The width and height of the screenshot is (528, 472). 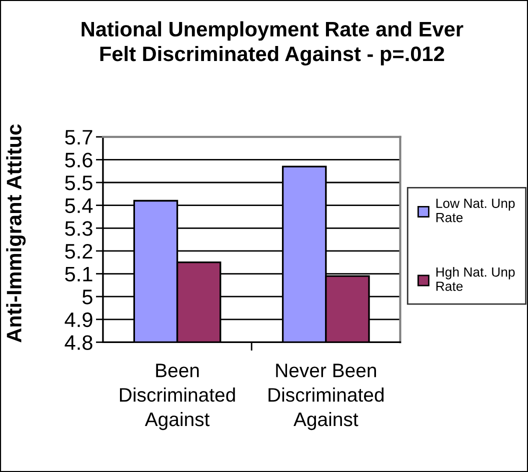 What do you see at coordinates (78, 137) in the screenshot?
I see `y-tick-label: 5.7` at bounding box center [78, 137].